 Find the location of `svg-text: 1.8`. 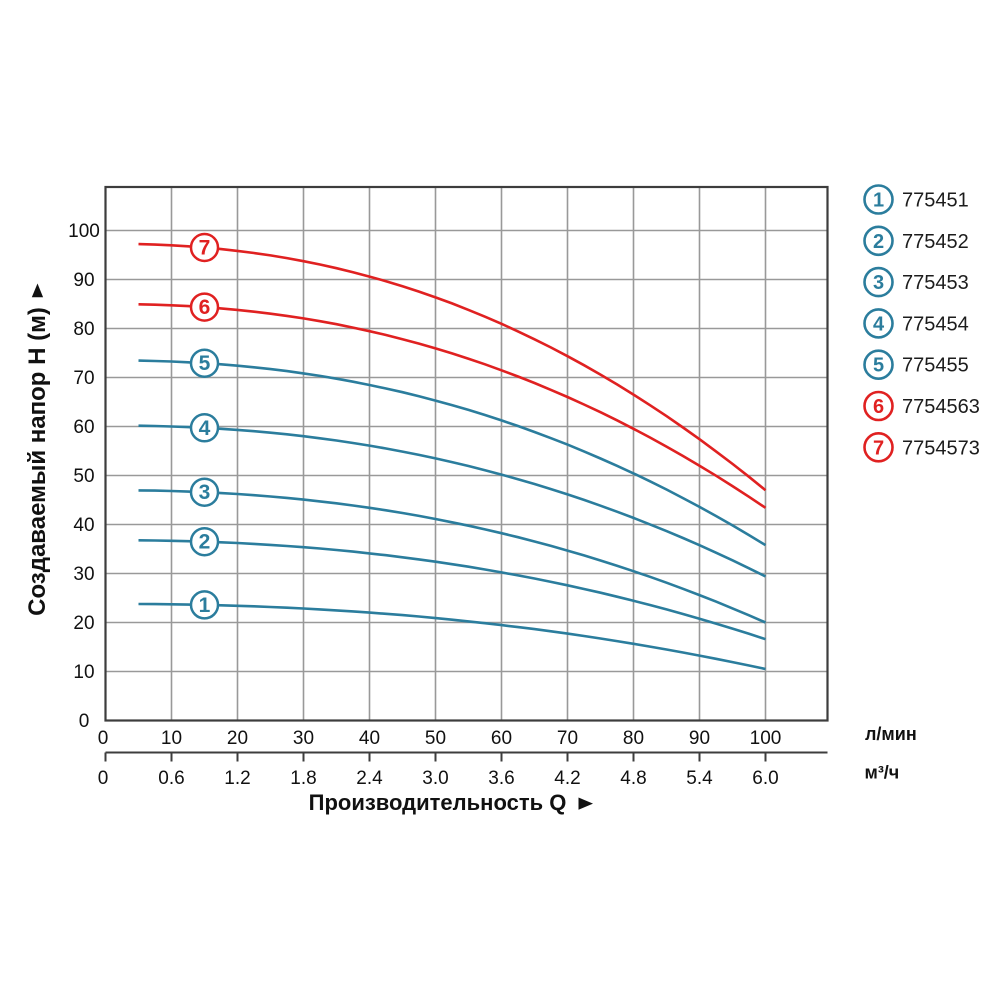

svg-text: 1.8 is located at coordinates (303, 778).